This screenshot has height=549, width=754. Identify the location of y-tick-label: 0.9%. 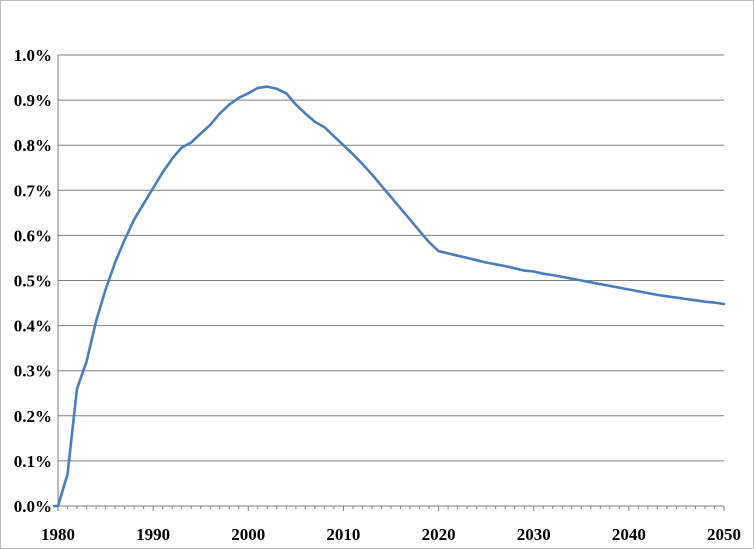
(33, 100).